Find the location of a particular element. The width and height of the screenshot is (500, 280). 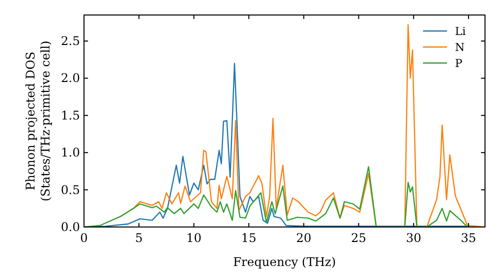

y-axis-title: Phonon projected DOS (States/THz·primitive cell) is located at coordinates (38, 121).